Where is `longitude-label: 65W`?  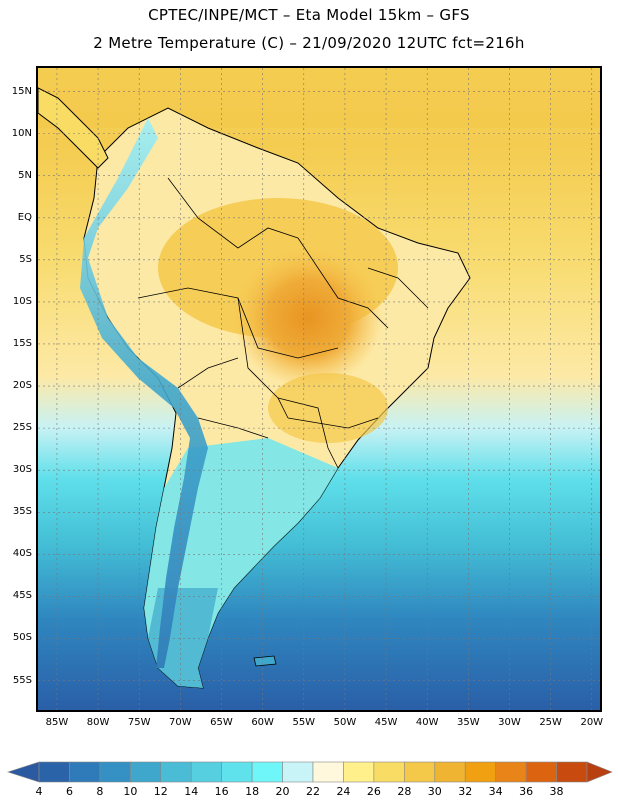
longitude-label: 65W is located at coordinates (221, 722).